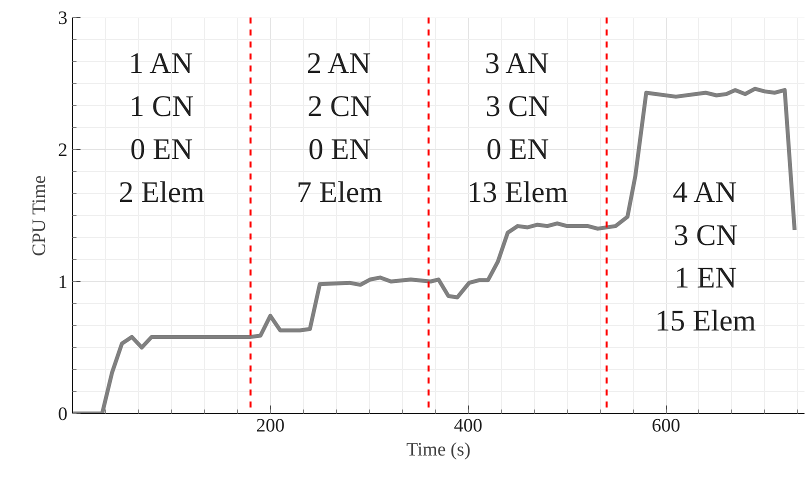  I want to click on annotation: 4 AN 3 CN 1 EN 15 Elem, so click(705, 257).